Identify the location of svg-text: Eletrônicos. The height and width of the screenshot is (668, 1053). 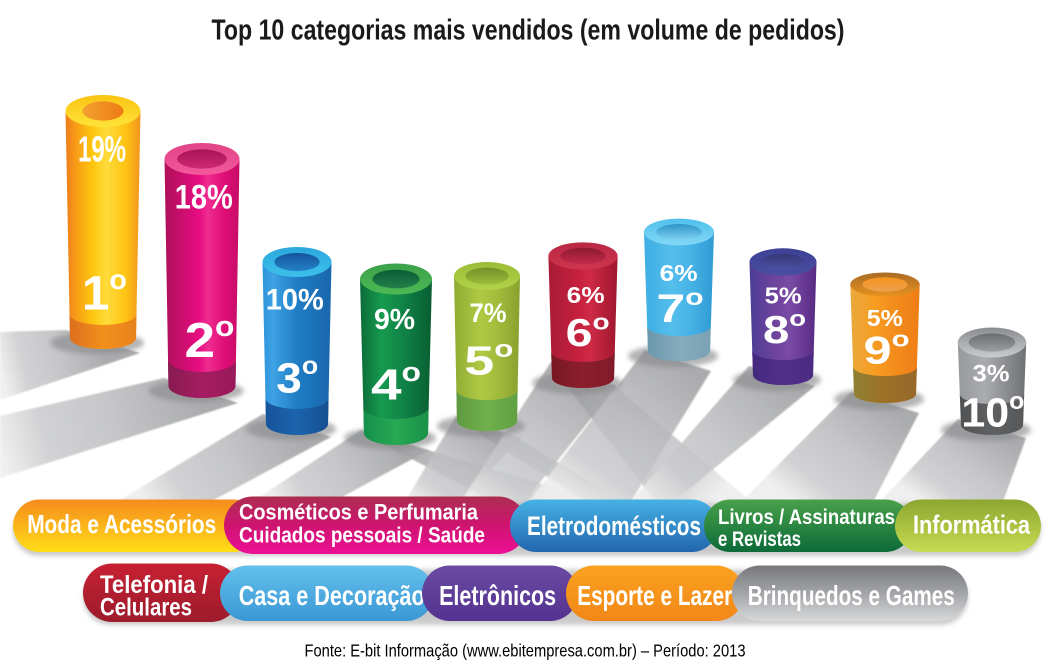
(497, 595).